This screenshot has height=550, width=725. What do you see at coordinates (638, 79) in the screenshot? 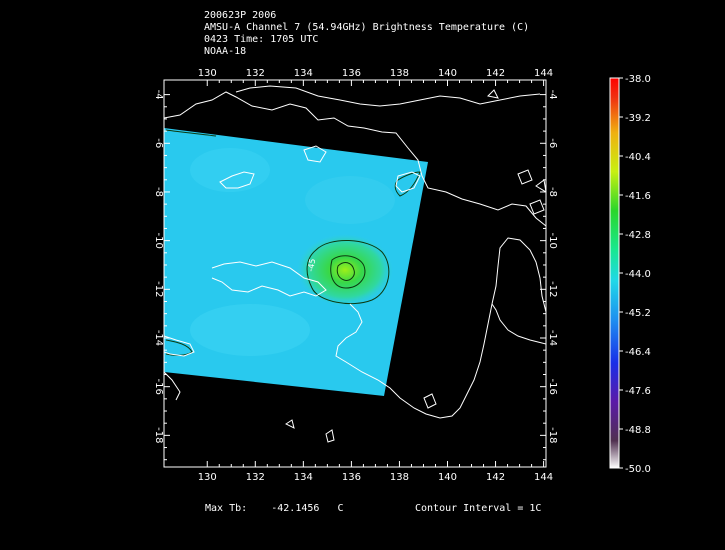
I see `colorbar-label: -38.0` at bounding box center [638, 79].